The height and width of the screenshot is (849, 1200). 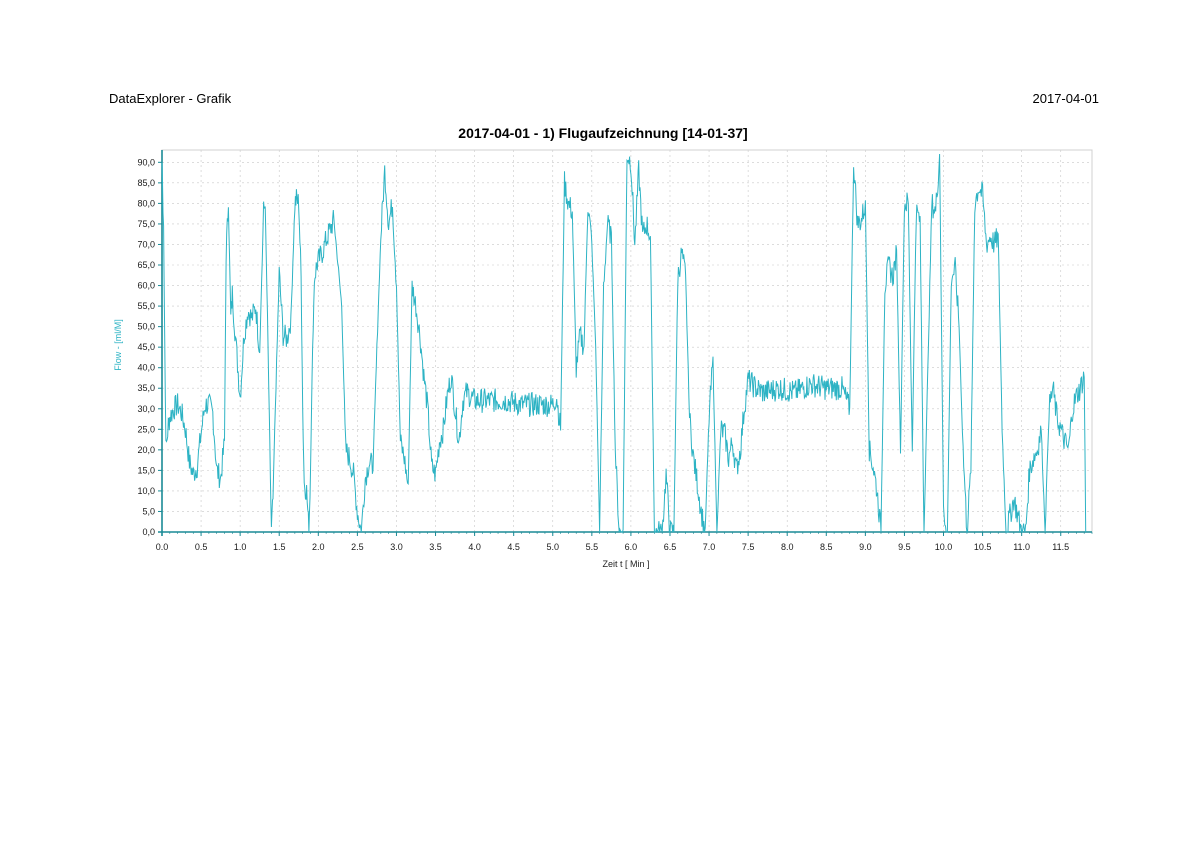 What do you see at coordinates (625, 564) in the screenshot?
I see `x-axis-label: Zeit t [ Min ]` at bounding box center [625, 564].